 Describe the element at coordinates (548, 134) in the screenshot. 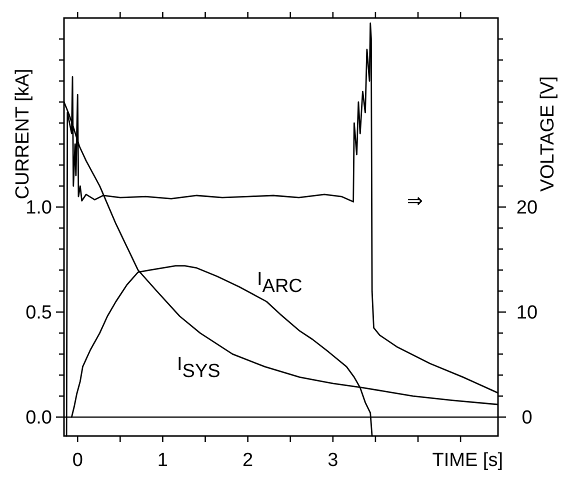

I see `y2-axis-title: VOLTAGE [V]` at that location.